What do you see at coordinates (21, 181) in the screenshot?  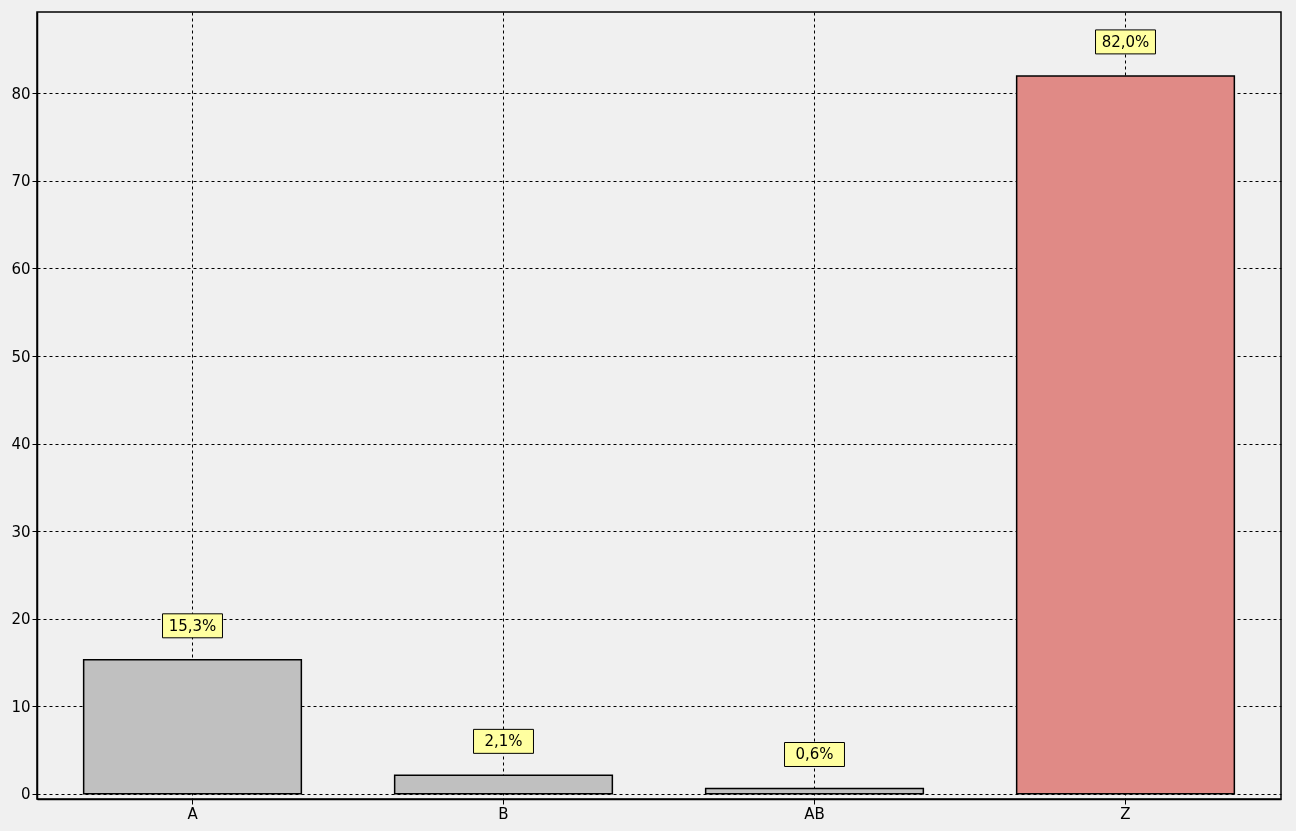 I see `y-tick-label: 70` at bounding box center [21, 181].